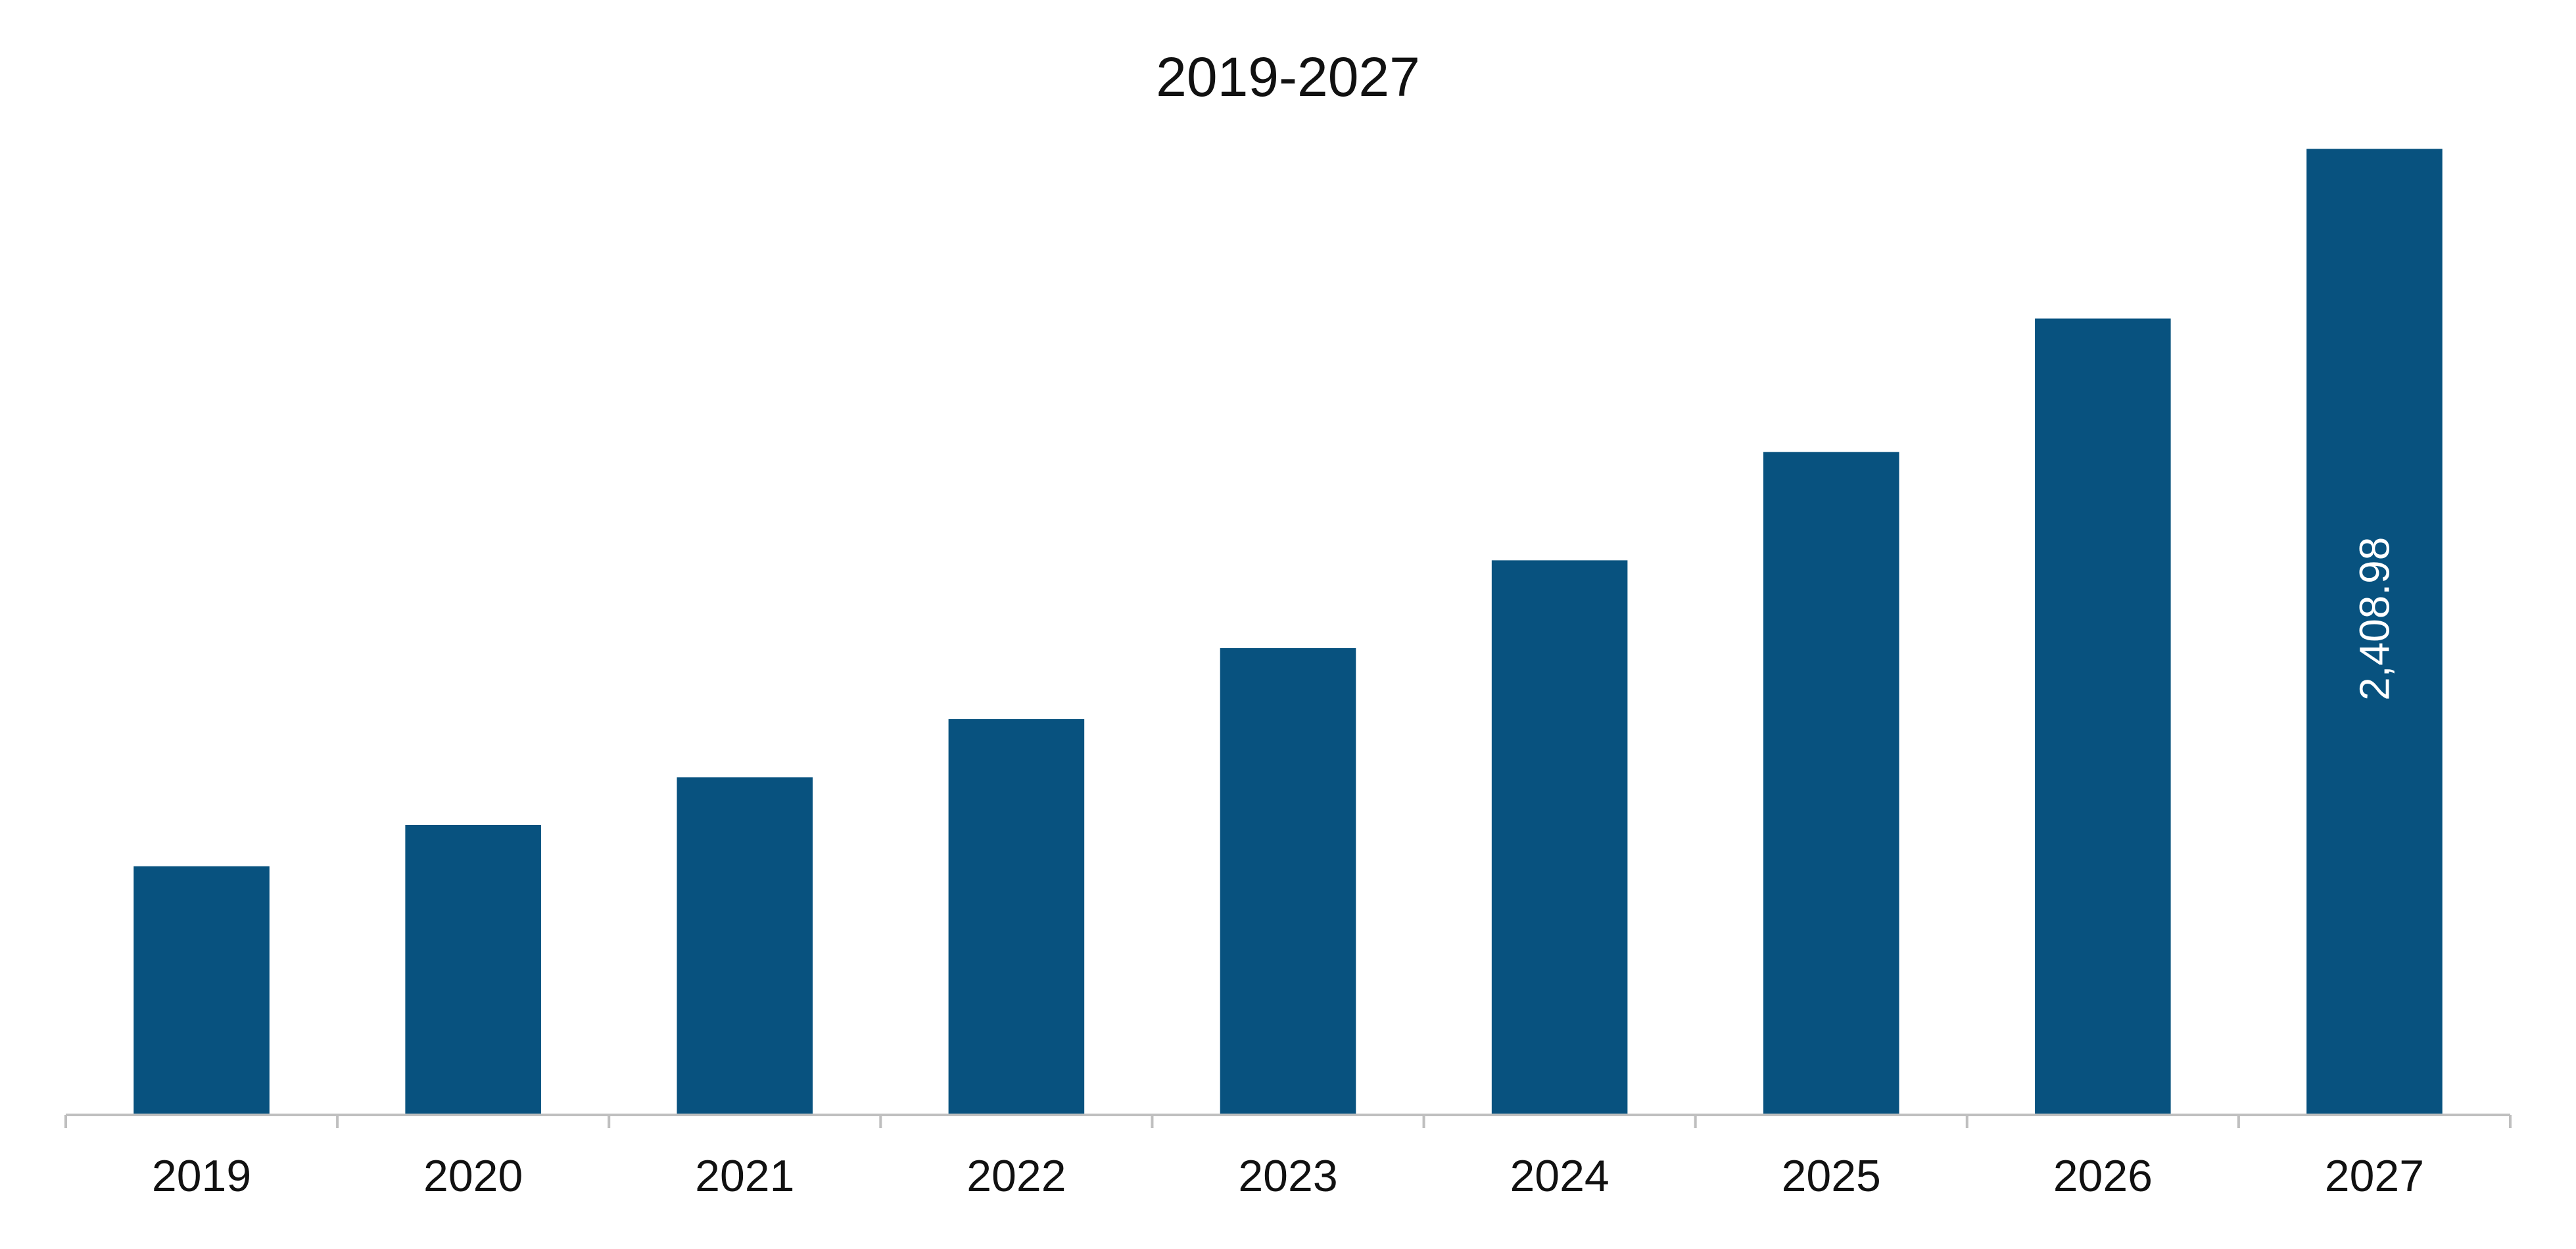 Image resolution: width=2576 pixels, height=1249 pixels. Describe the element at coordinates (473, 1176) in the screenshot. I see `x-tick-label-2020: 2020` at that location.